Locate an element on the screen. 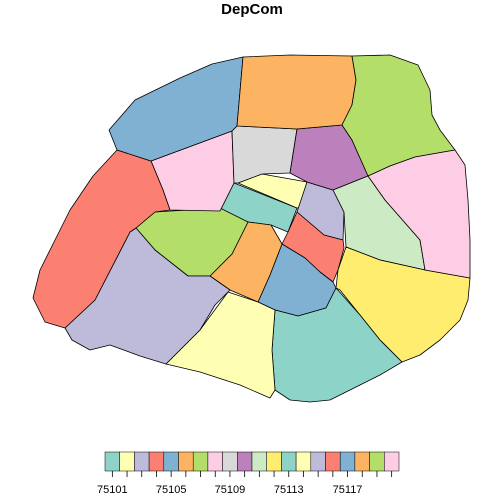 This screenshot has height=504, width=504. district-75120: 75120 is located at coordinates (419, 214).